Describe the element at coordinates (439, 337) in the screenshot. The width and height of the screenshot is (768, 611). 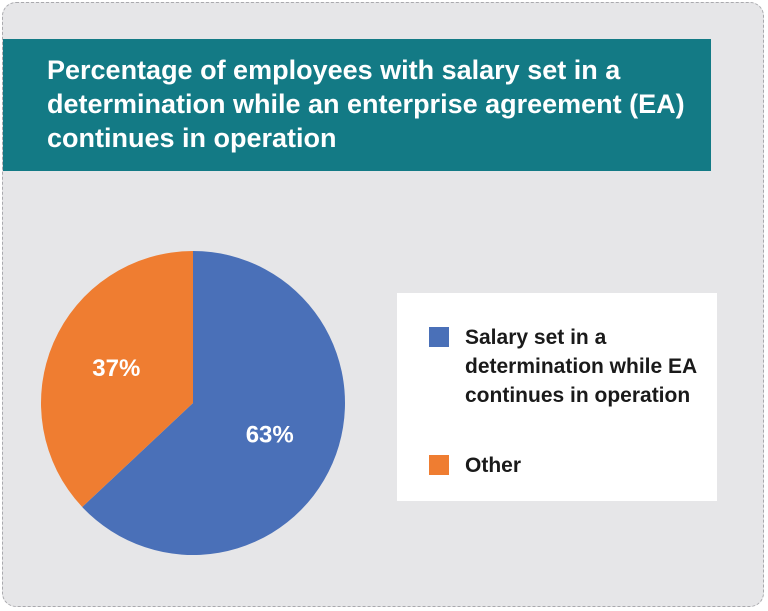
I see `legend-swatch-salary` at that location.